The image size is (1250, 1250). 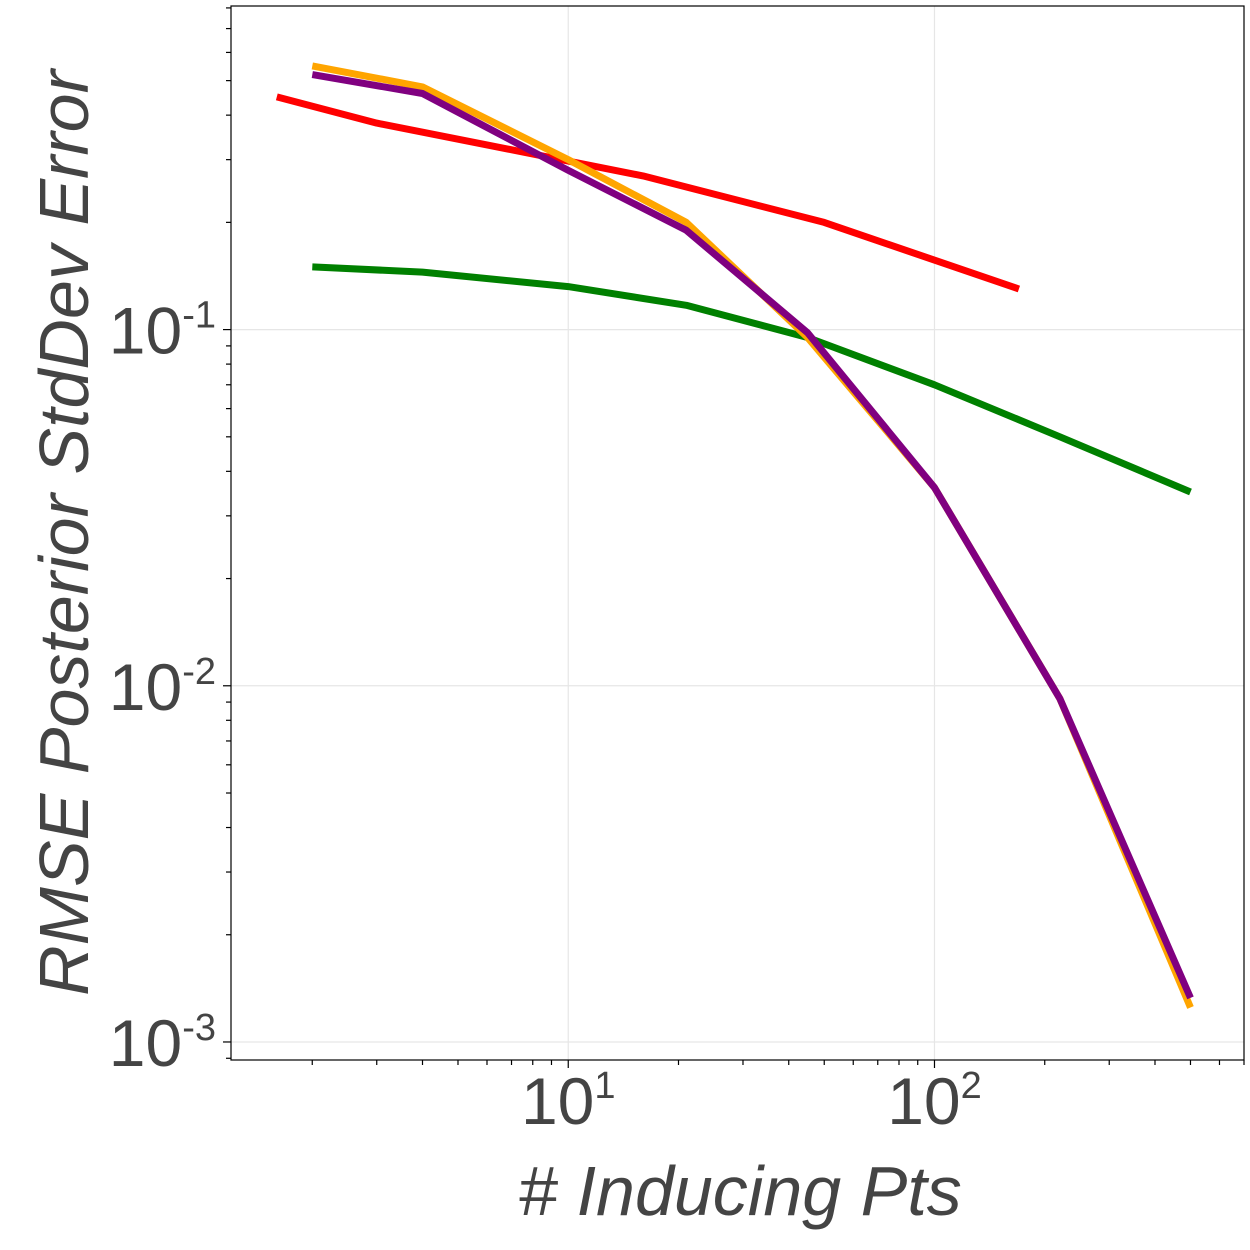 What do you see at coordinates (752, 379) in the screenshot?
I see `series-line-green` at bounding box center [752, 379].